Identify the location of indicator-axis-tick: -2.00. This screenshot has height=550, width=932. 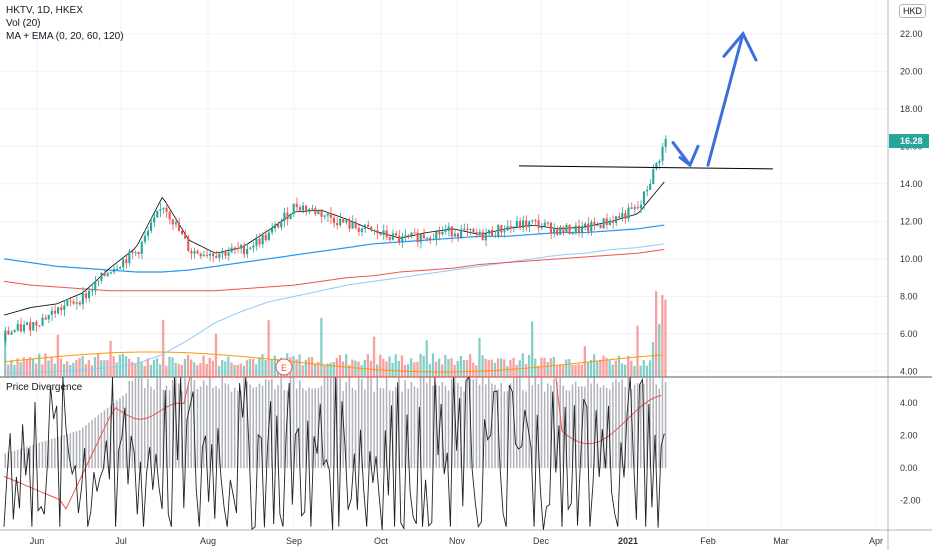
(910, 501).